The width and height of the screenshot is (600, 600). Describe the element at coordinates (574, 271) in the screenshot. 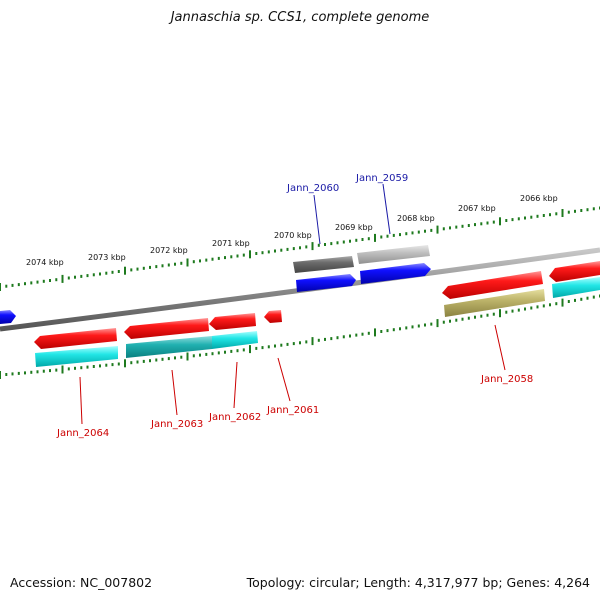

I see `gene-right-edge-reverse` at that location.